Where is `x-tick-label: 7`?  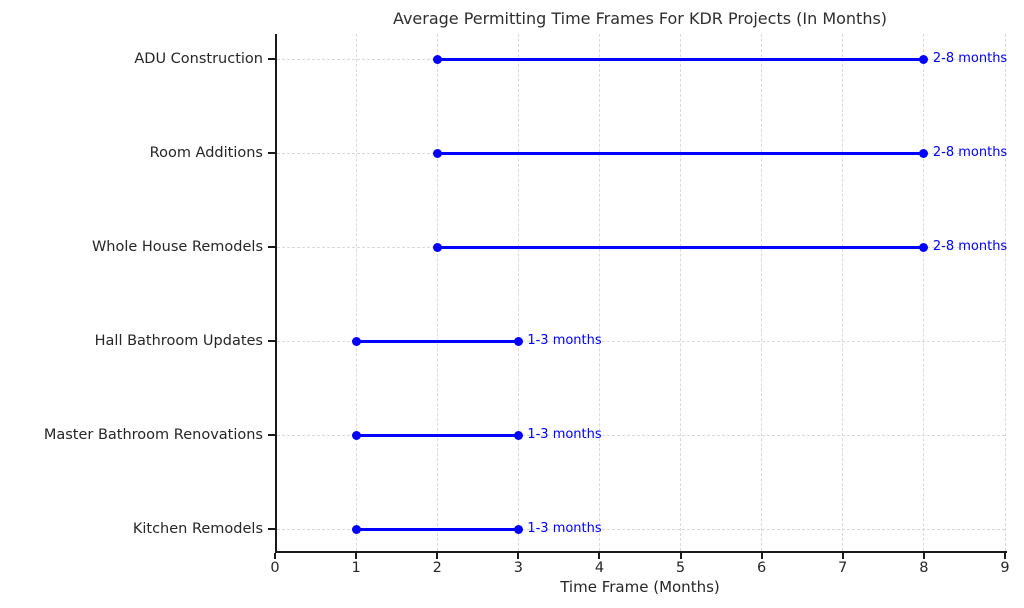
x-tick-label: 7 is located at coordinates (843, 568).